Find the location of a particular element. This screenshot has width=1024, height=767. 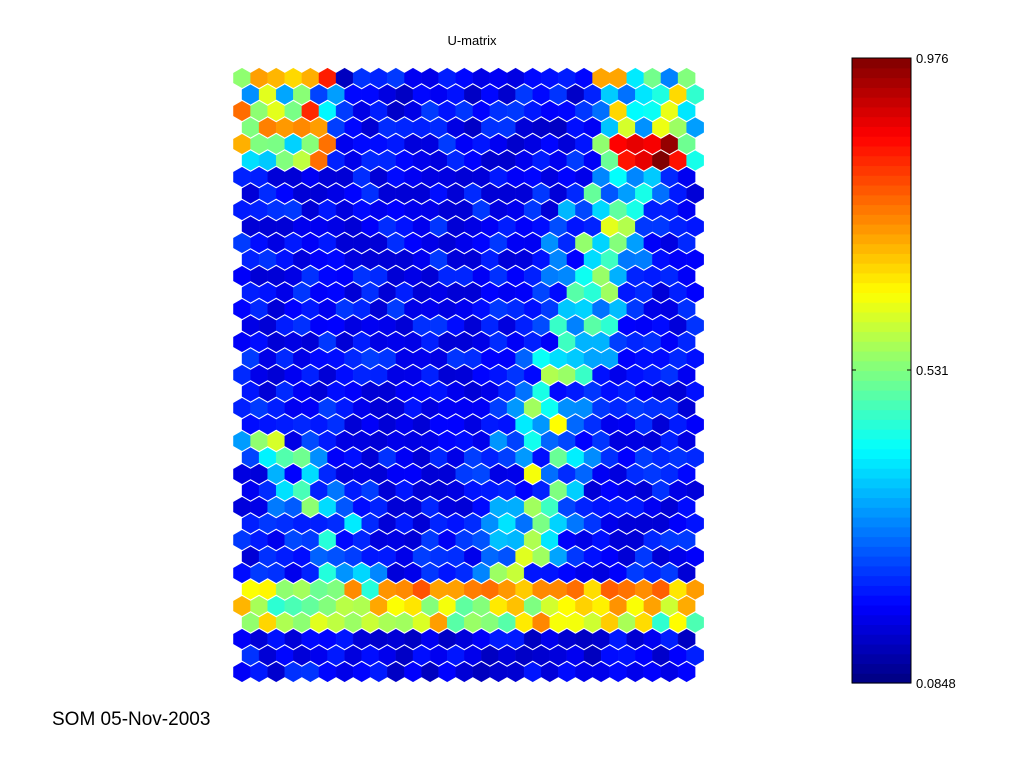

colorbar-tick-label-max: 0.976 is located at coordinates (932, 58).